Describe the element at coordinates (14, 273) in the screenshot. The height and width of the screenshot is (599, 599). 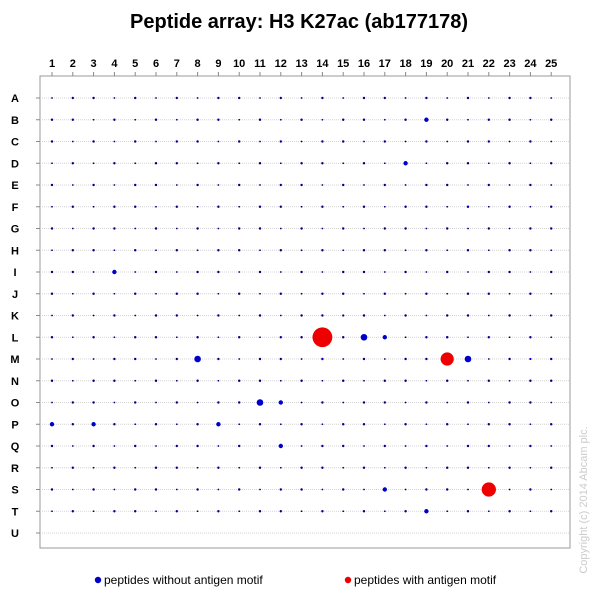
I see `y-tick-label: I` at that location.